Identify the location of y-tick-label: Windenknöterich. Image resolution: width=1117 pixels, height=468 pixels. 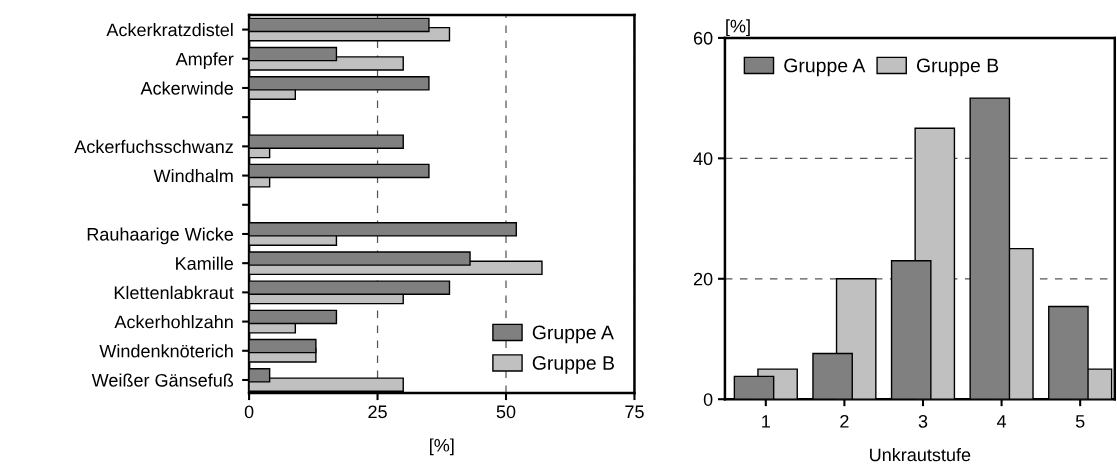
(166, 351).